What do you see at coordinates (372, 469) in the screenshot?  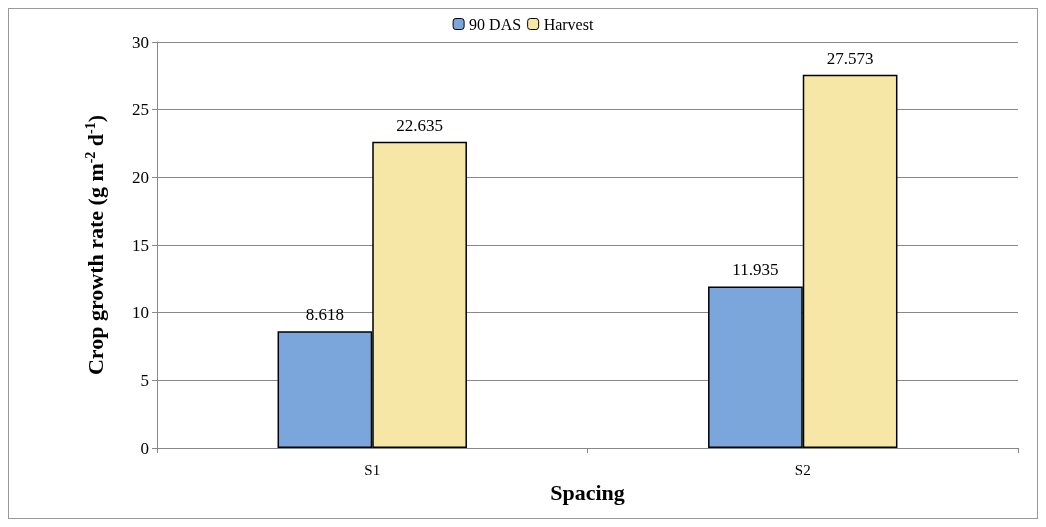 I see `x-tick-label: S1` at bounding box center [372, 469].